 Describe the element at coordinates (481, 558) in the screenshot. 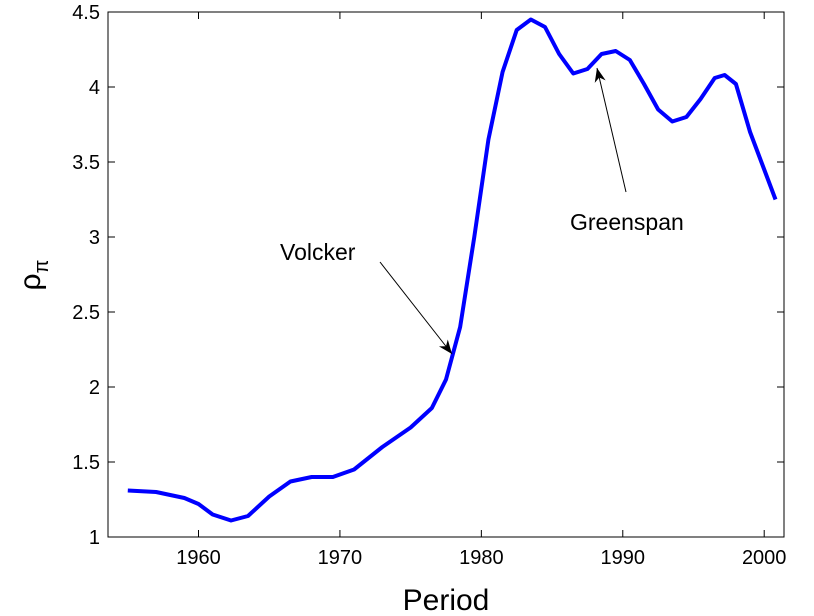

I see `x-tick-label: 1980` at that location.